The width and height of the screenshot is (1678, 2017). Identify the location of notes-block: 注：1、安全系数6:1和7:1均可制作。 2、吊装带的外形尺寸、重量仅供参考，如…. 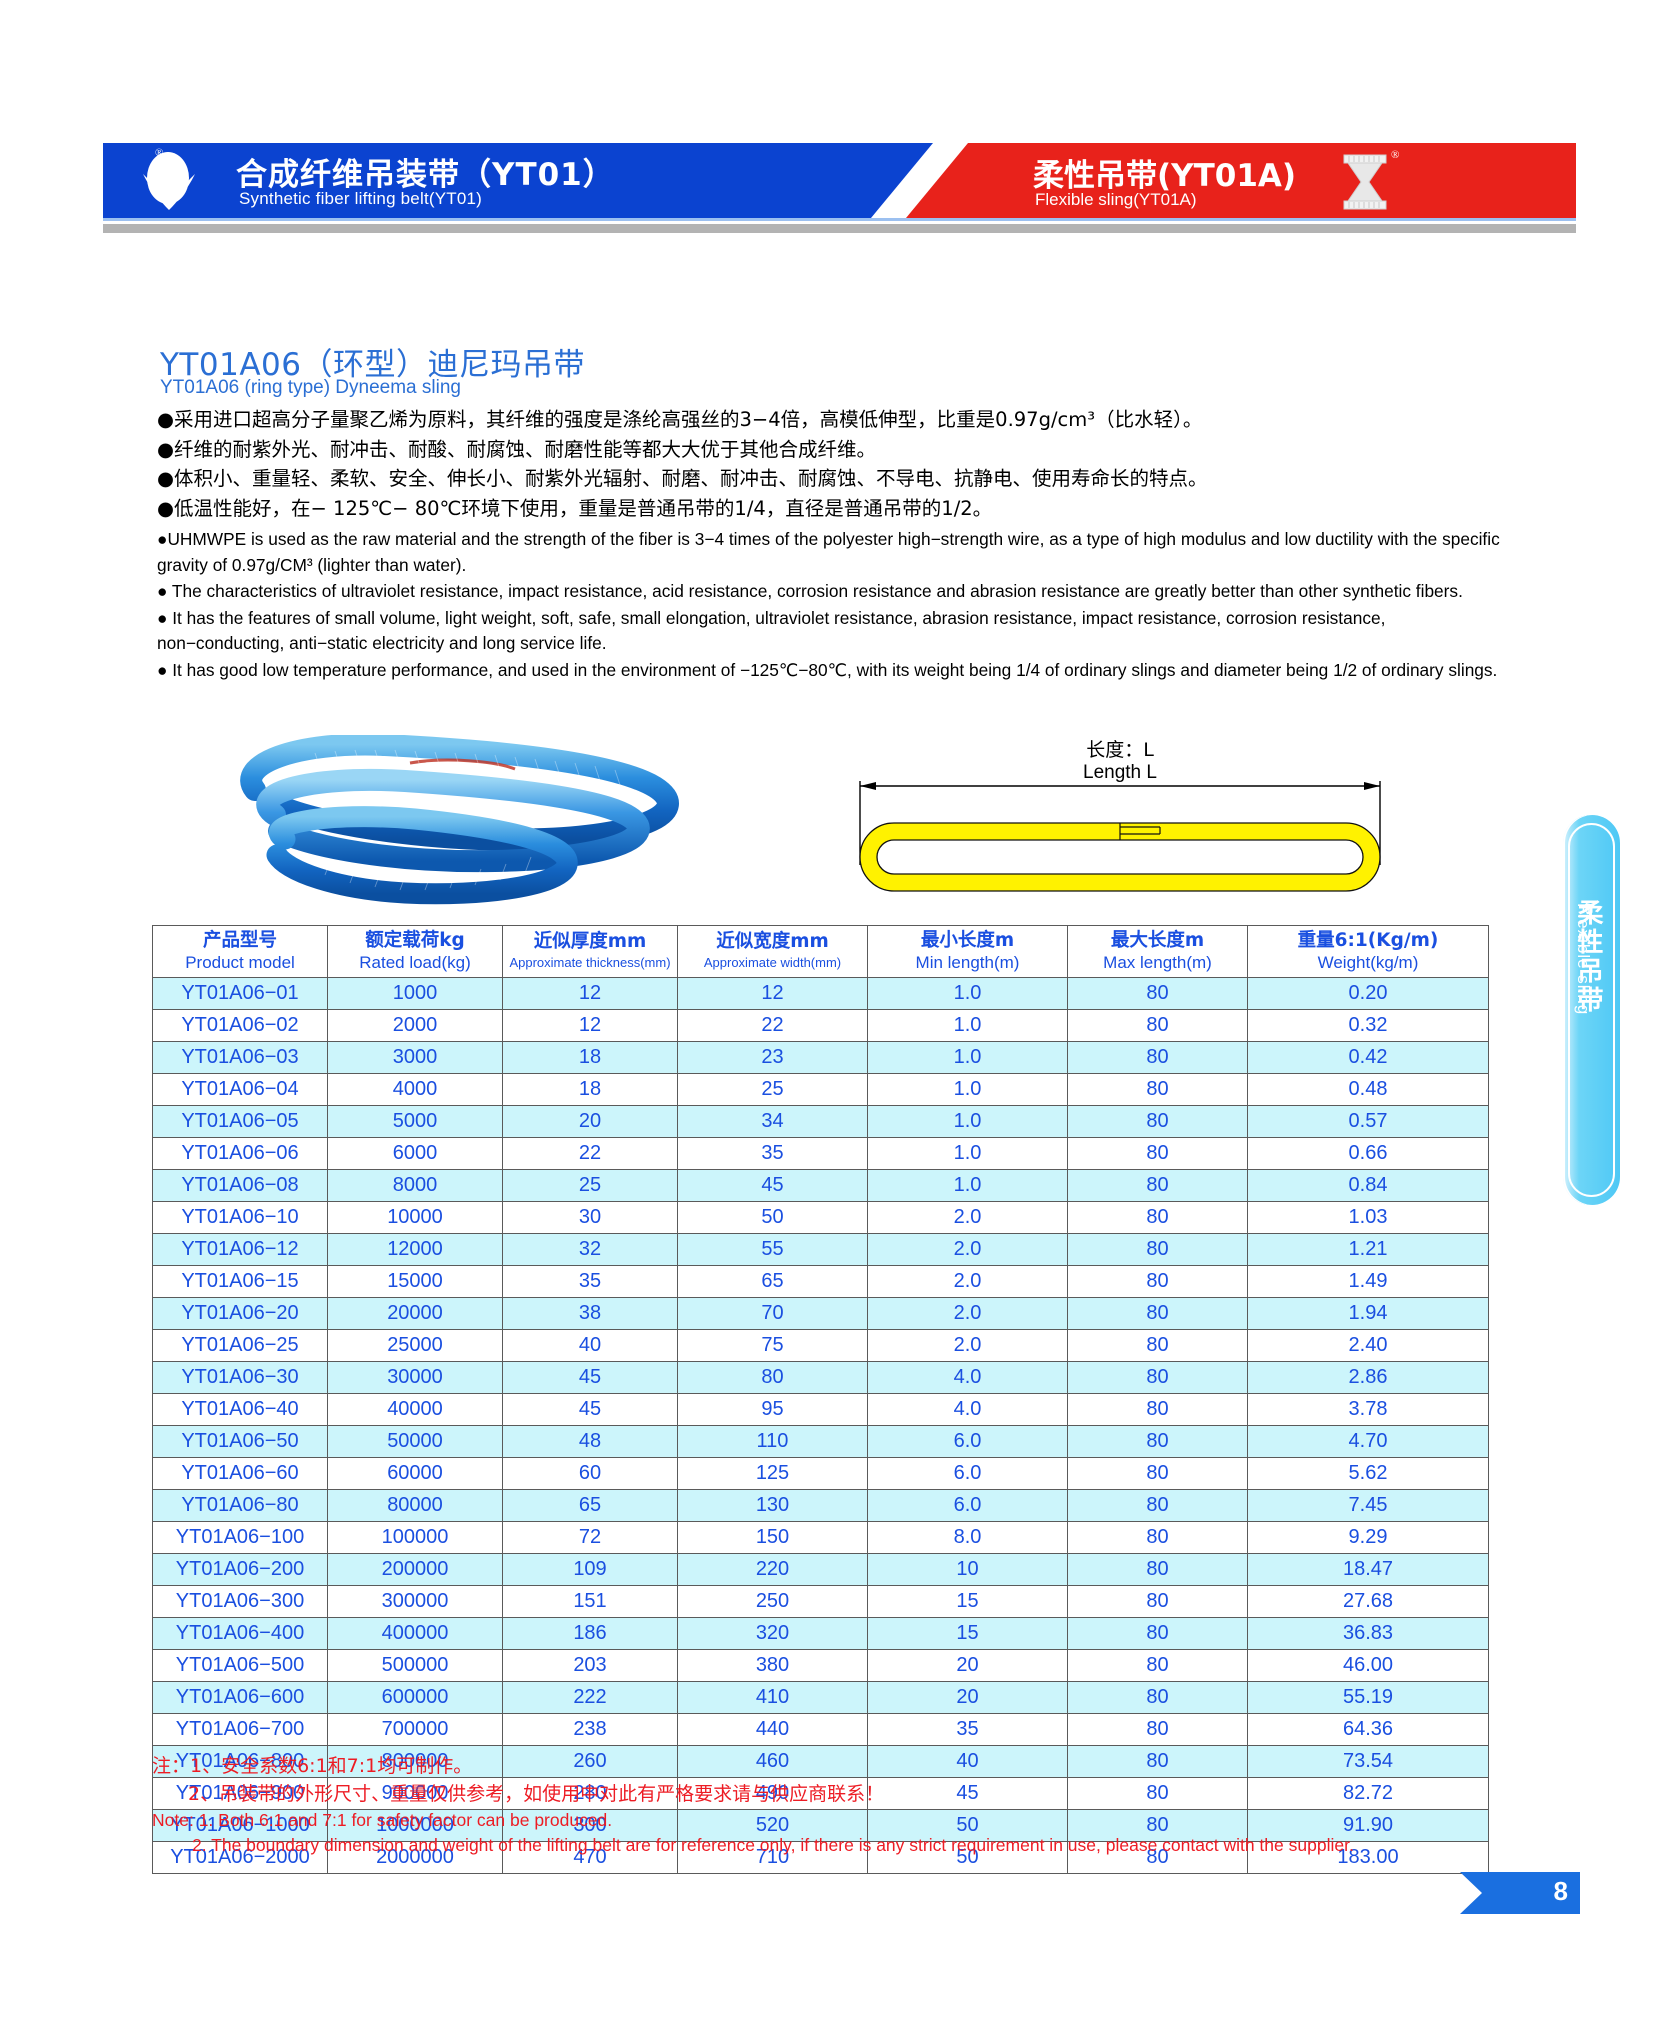
(832, 1805).